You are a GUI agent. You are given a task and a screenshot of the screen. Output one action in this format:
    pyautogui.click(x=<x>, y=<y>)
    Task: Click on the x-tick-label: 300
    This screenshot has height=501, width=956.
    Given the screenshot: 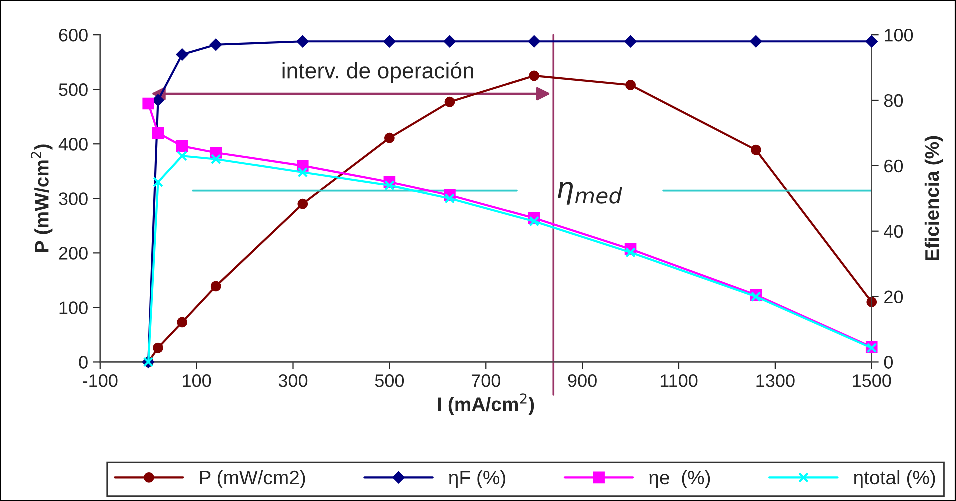 What is the action you would take?
    pyautogui.click(x=293, y=381)
    